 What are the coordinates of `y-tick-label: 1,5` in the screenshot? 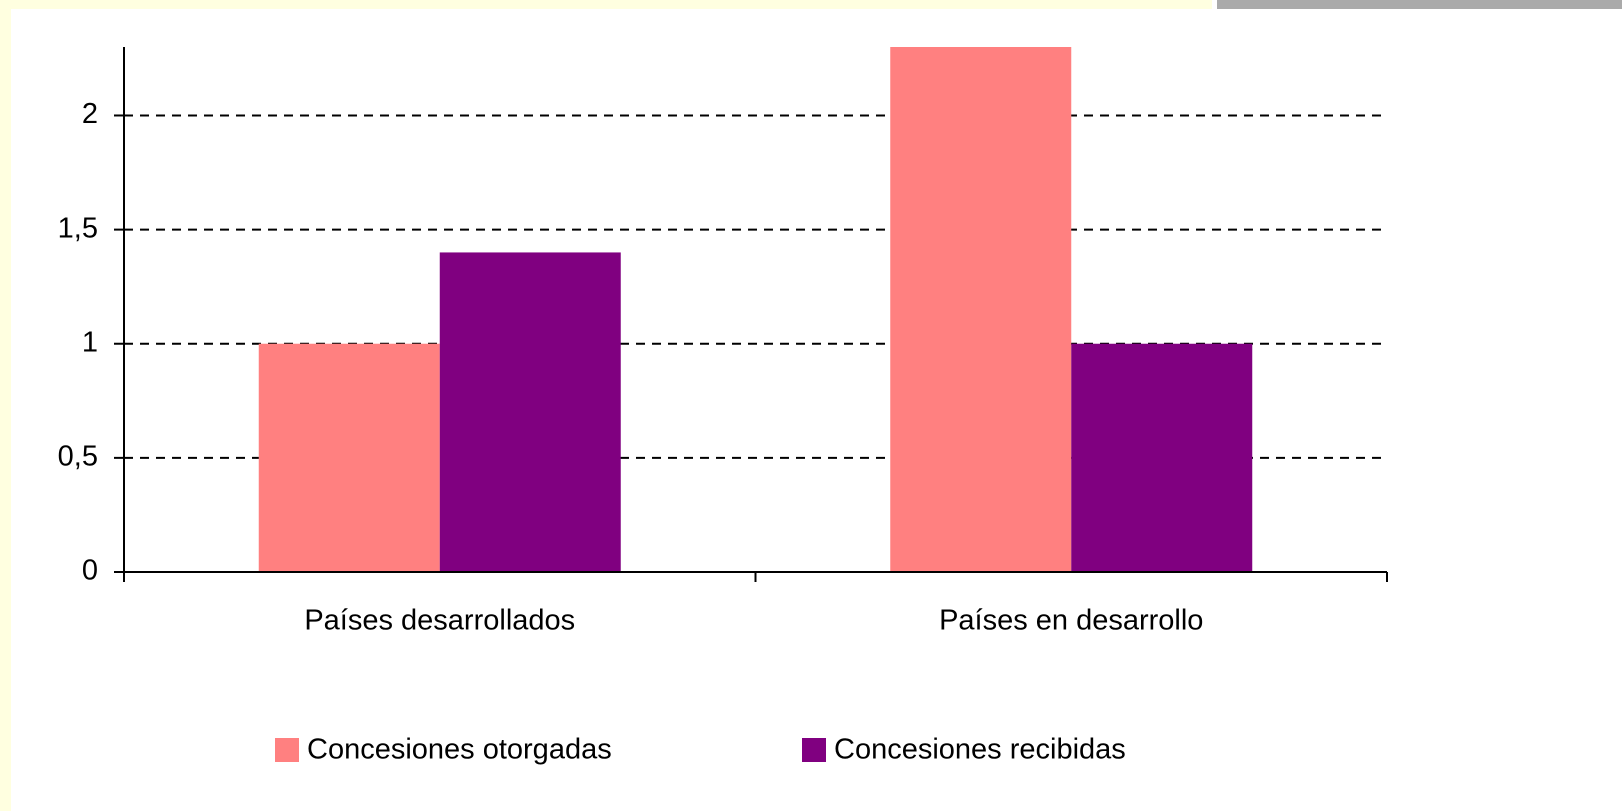 It's located at (78, 228).